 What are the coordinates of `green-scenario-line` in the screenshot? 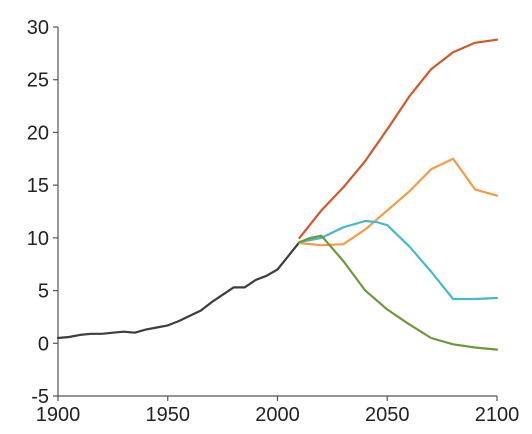 It's located at (398, 292).